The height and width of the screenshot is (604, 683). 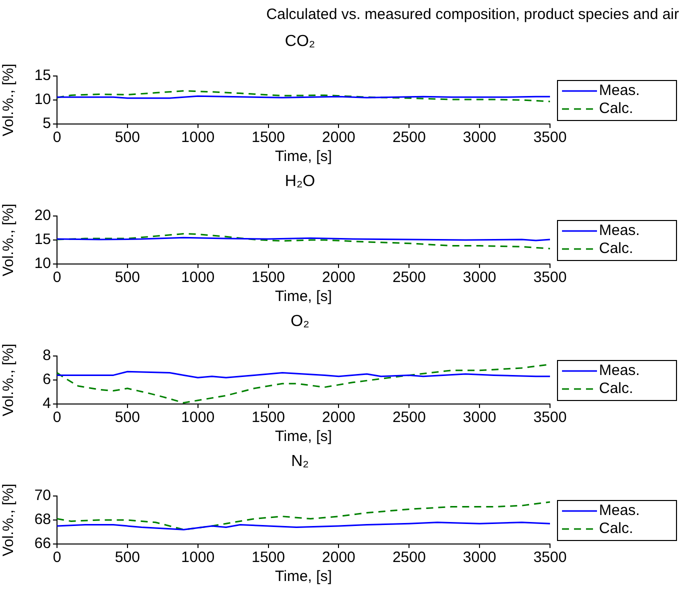 I want to click on chart-title: O₂, so click(x=300, y=322).